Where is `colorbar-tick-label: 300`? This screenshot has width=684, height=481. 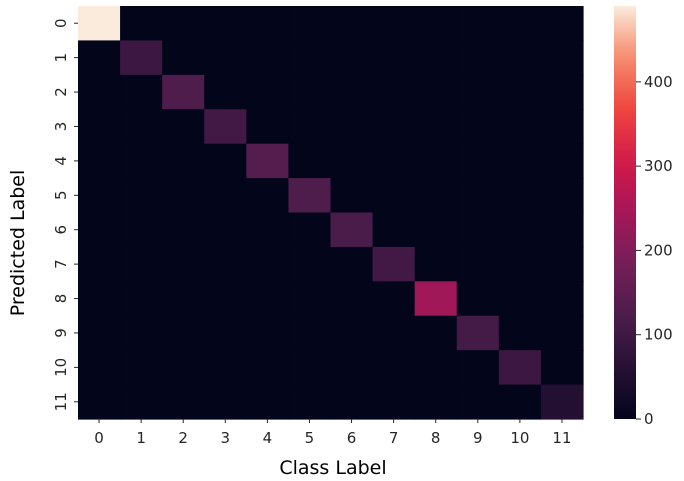
colorbar-tick-label: 300 is located at coordinates (658, 166).